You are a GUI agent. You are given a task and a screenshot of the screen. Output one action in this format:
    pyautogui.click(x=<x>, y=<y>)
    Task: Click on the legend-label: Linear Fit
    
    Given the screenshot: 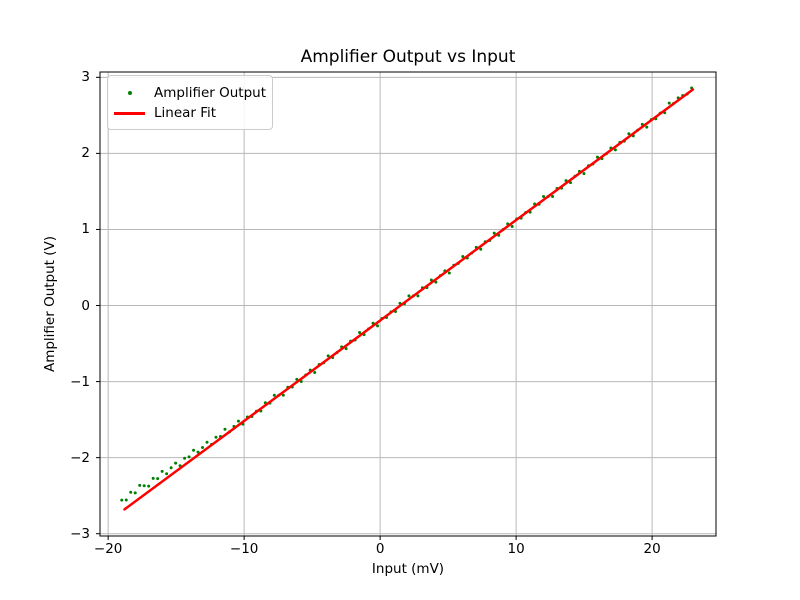 What is the action you would take?
    pyautogui.click(x=185, y=113)
    